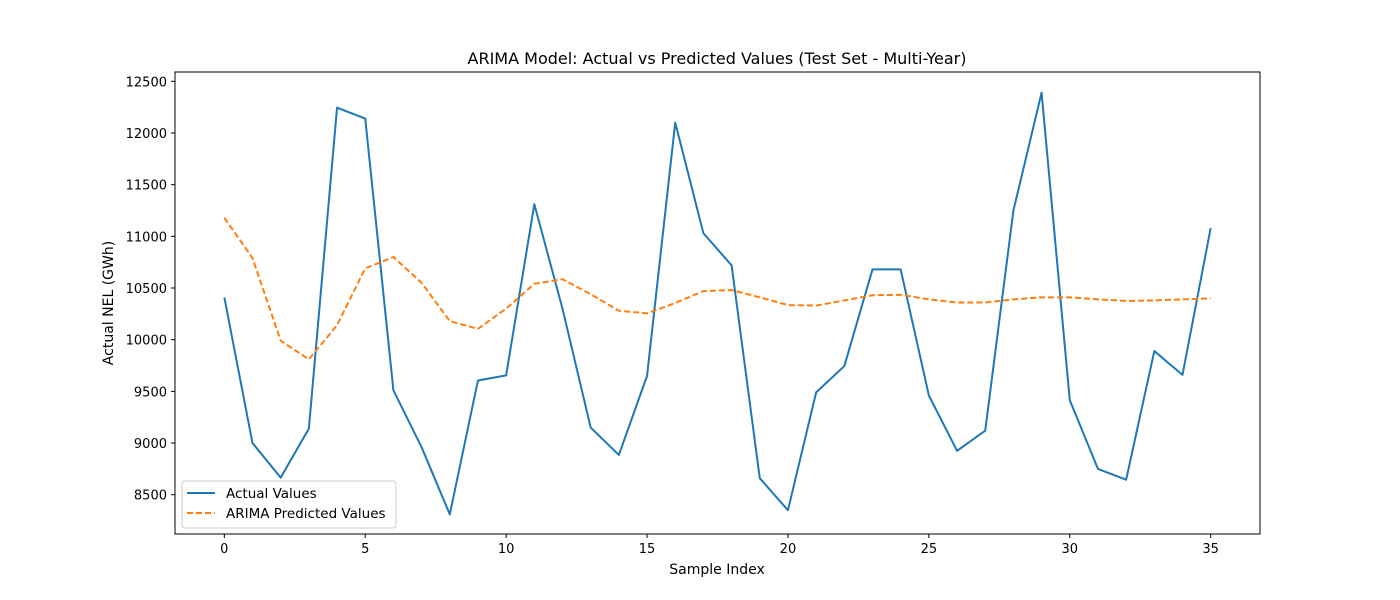 The image size is (1400, 600). I want to click on x-tick-label: 5, so click(365, 549).